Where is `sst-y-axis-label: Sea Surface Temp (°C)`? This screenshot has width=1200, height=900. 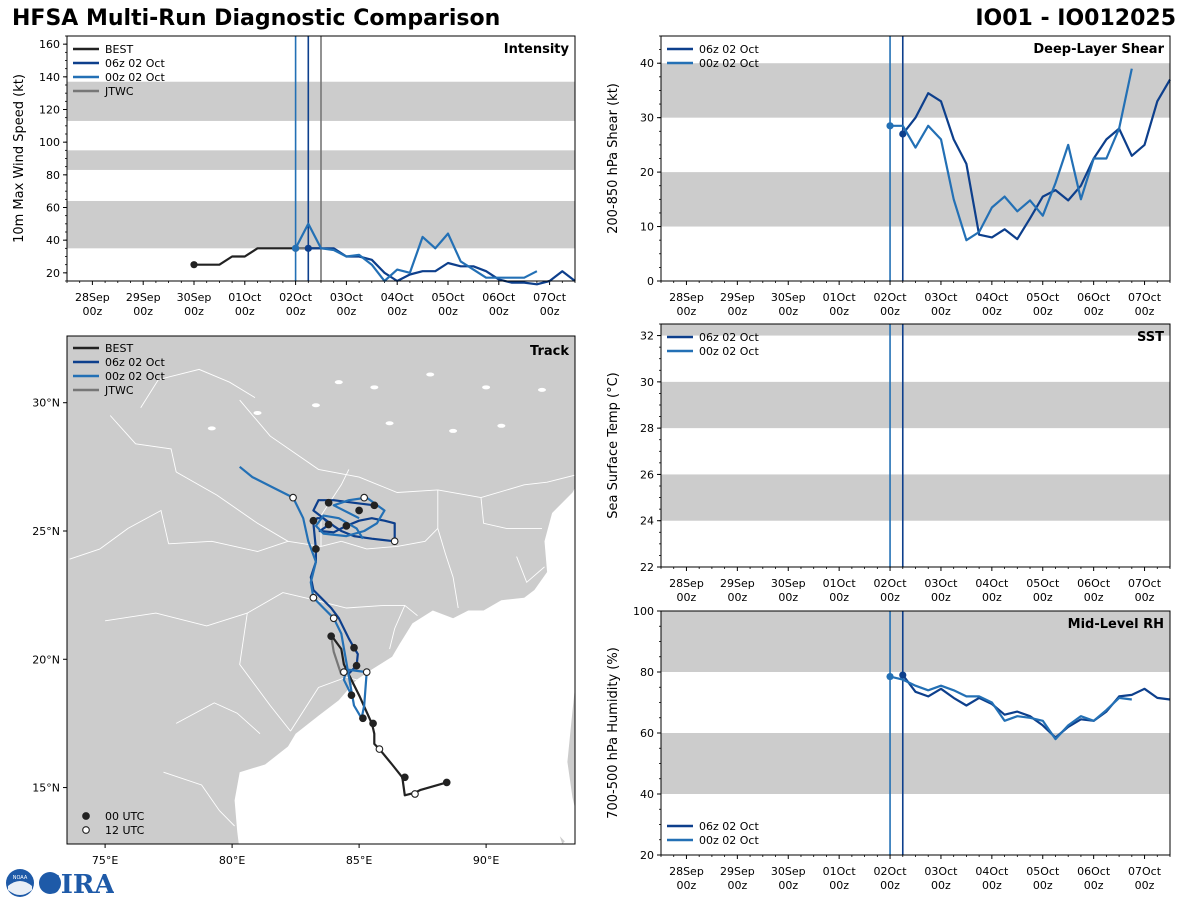
sst-y-axis-label: Sea Surface Temp (°C) is located at coordinates (613, 445).